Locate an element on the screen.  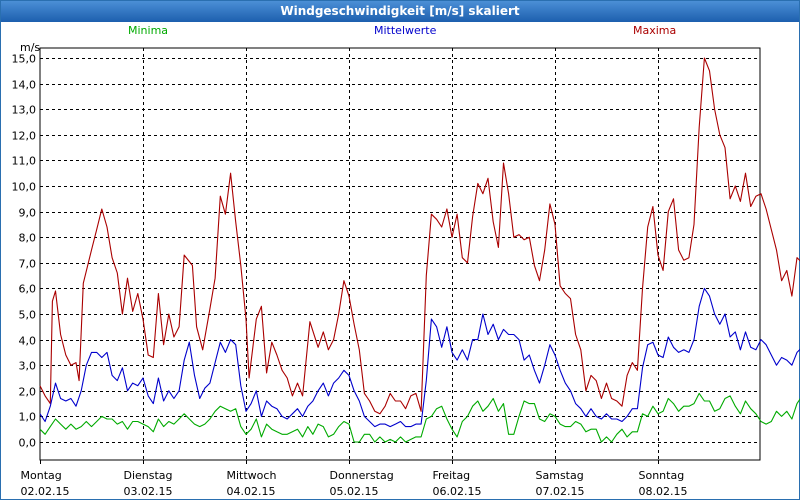
x-tick-date: 02.02.15 is located at coordinates (45, 491).